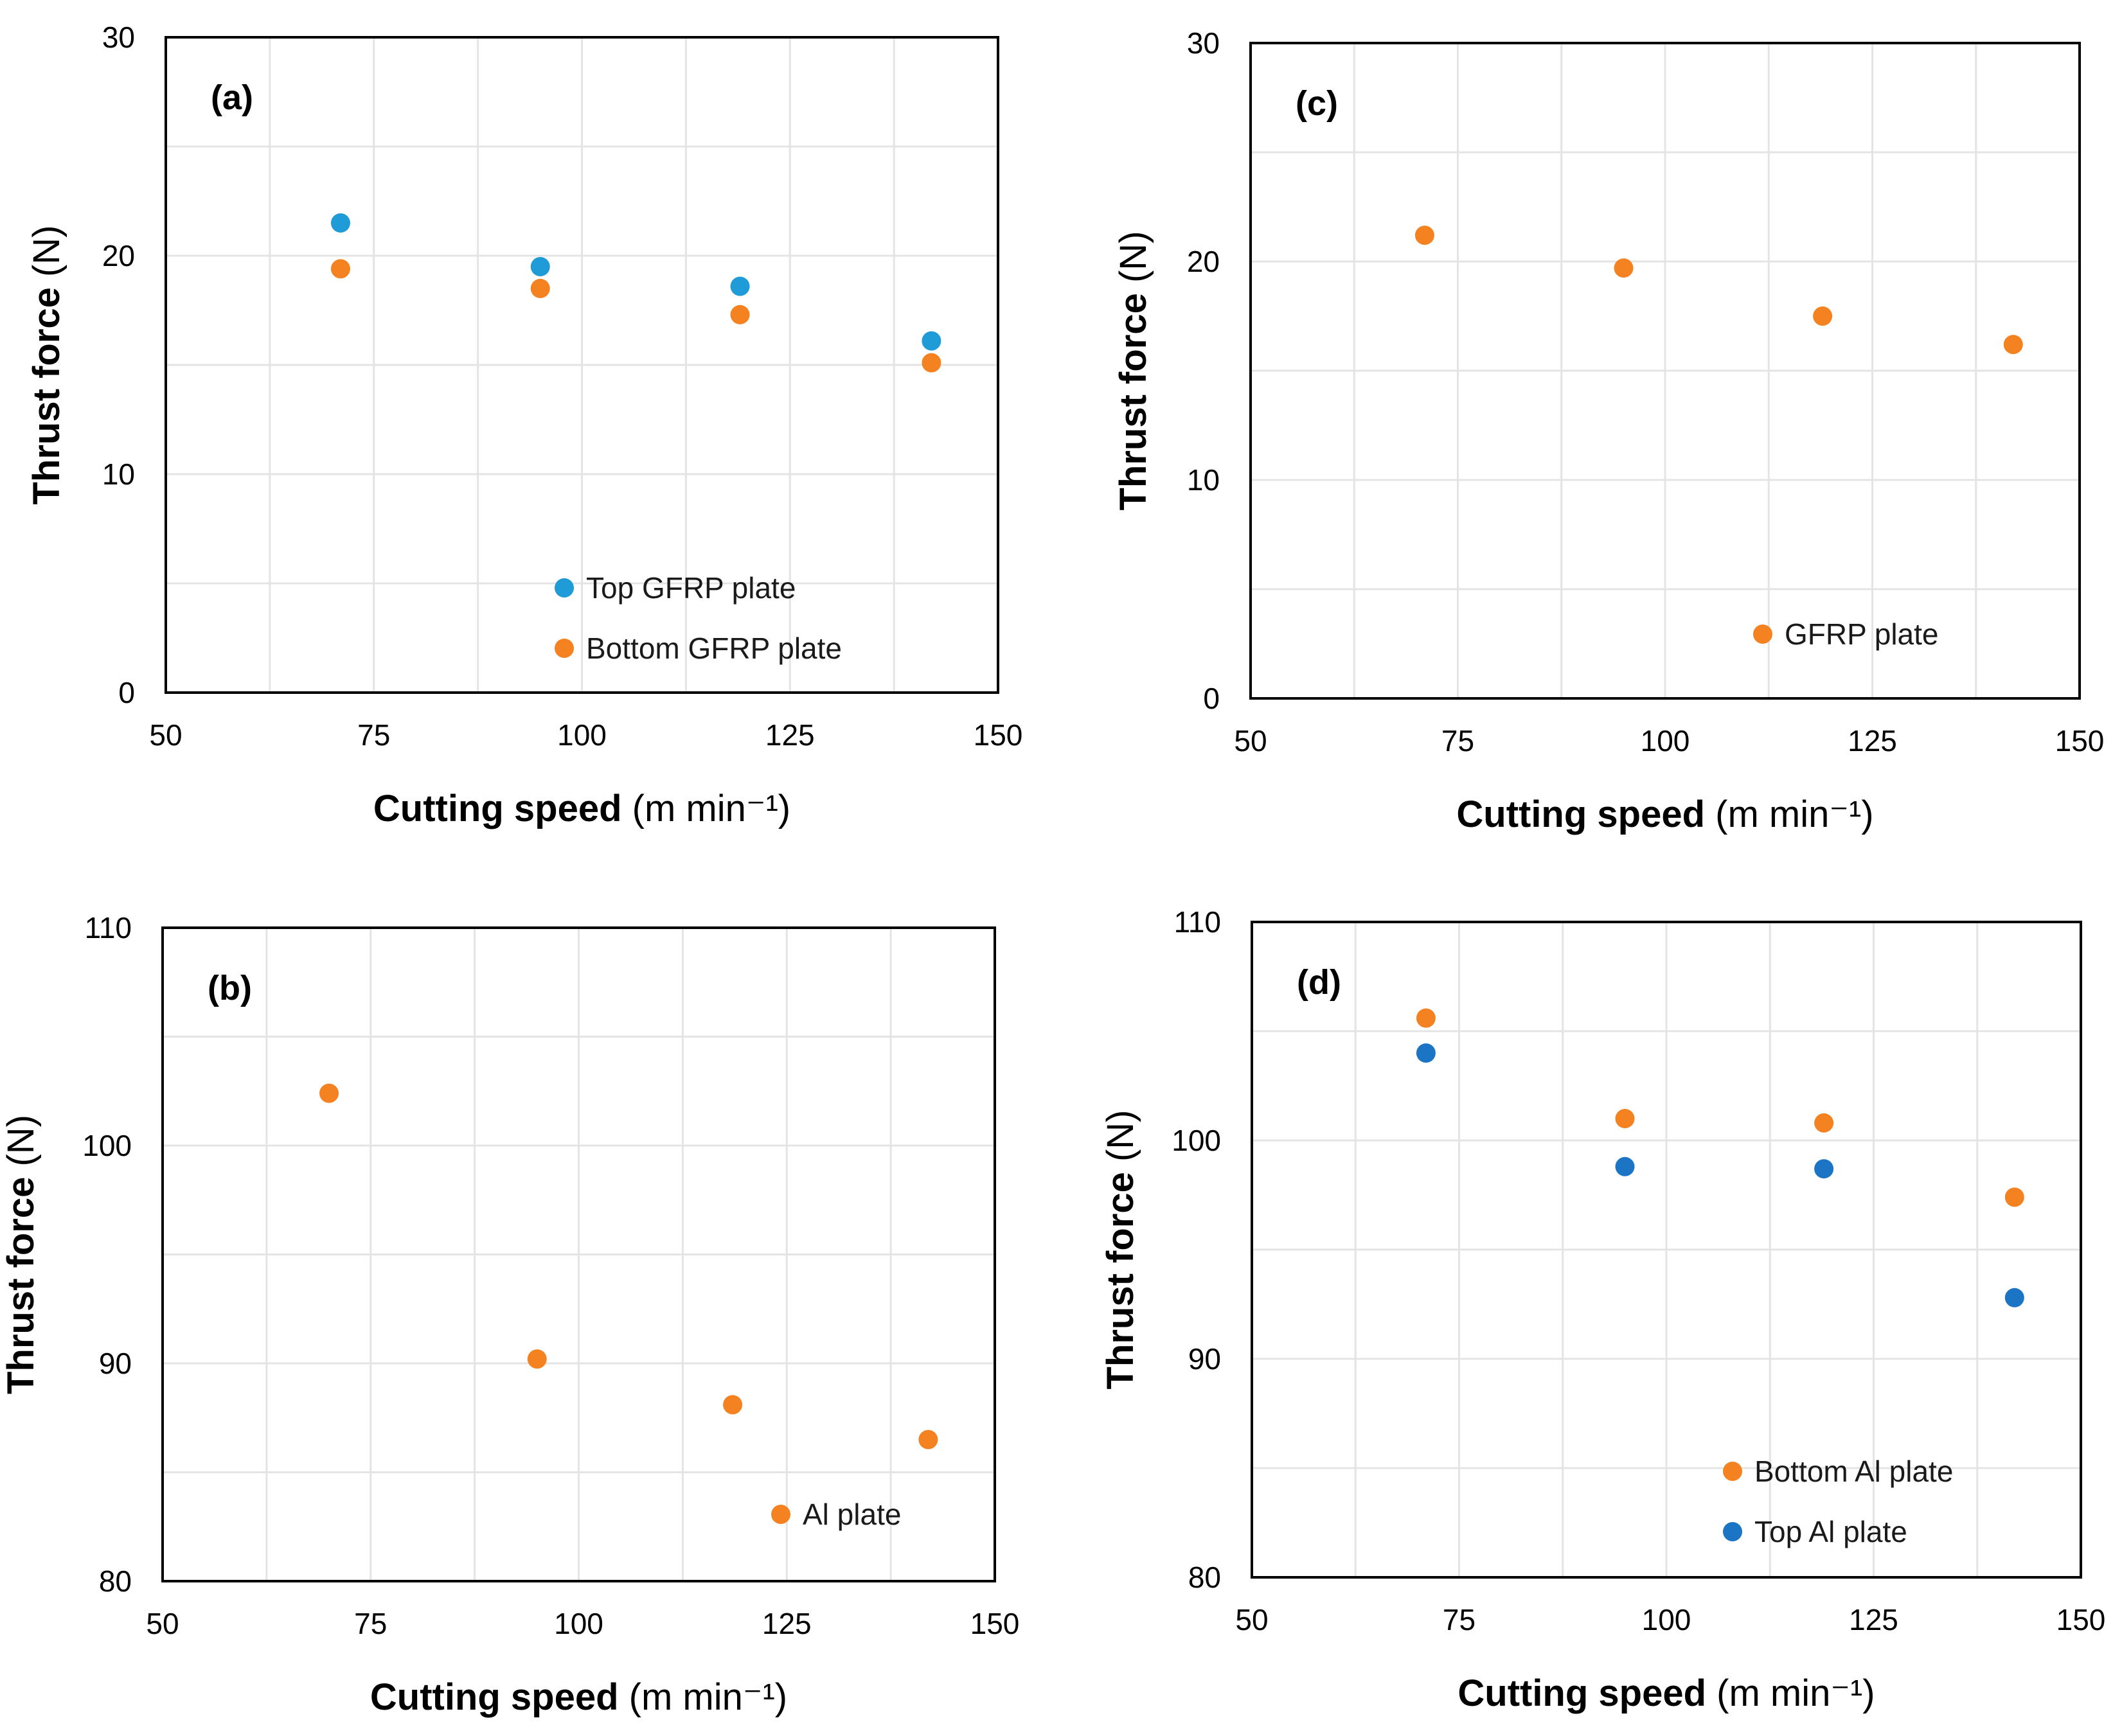 The image size is (2122, 1736). What do you see at coordinates (1838, 1501) in the screenshot?
I see `legend: Bottom Al plate Top Al plate` at bounding box center [1838, 1501].